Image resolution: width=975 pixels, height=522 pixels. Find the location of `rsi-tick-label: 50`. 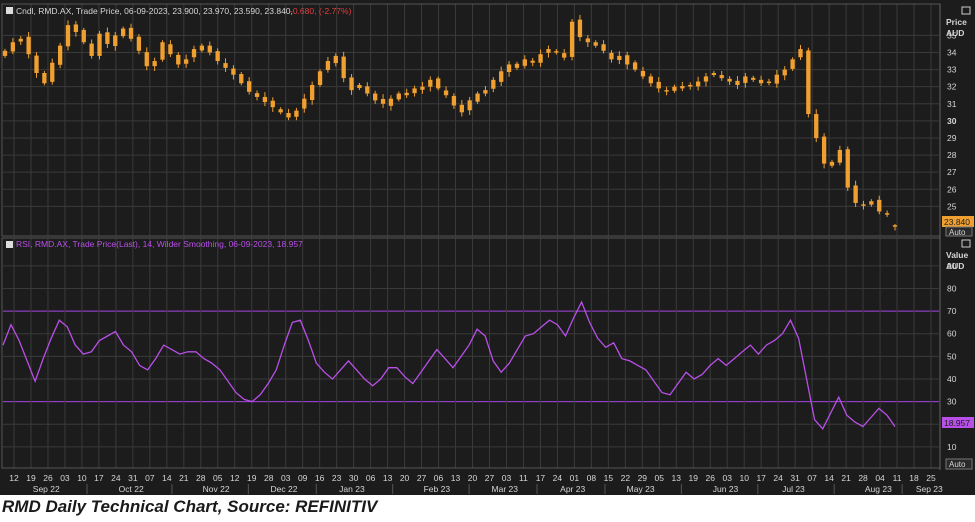

rsi-tick-label: 50 is located at coordinates (952, 356).